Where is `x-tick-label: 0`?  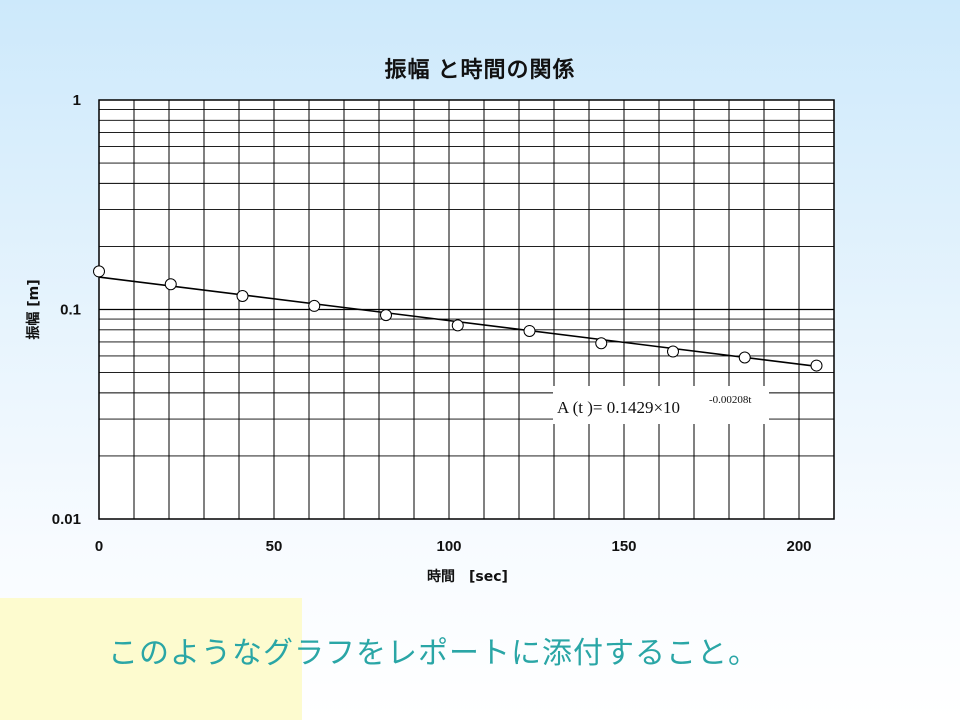
x-tick-label: 0 is located at coordinates (99, 546).